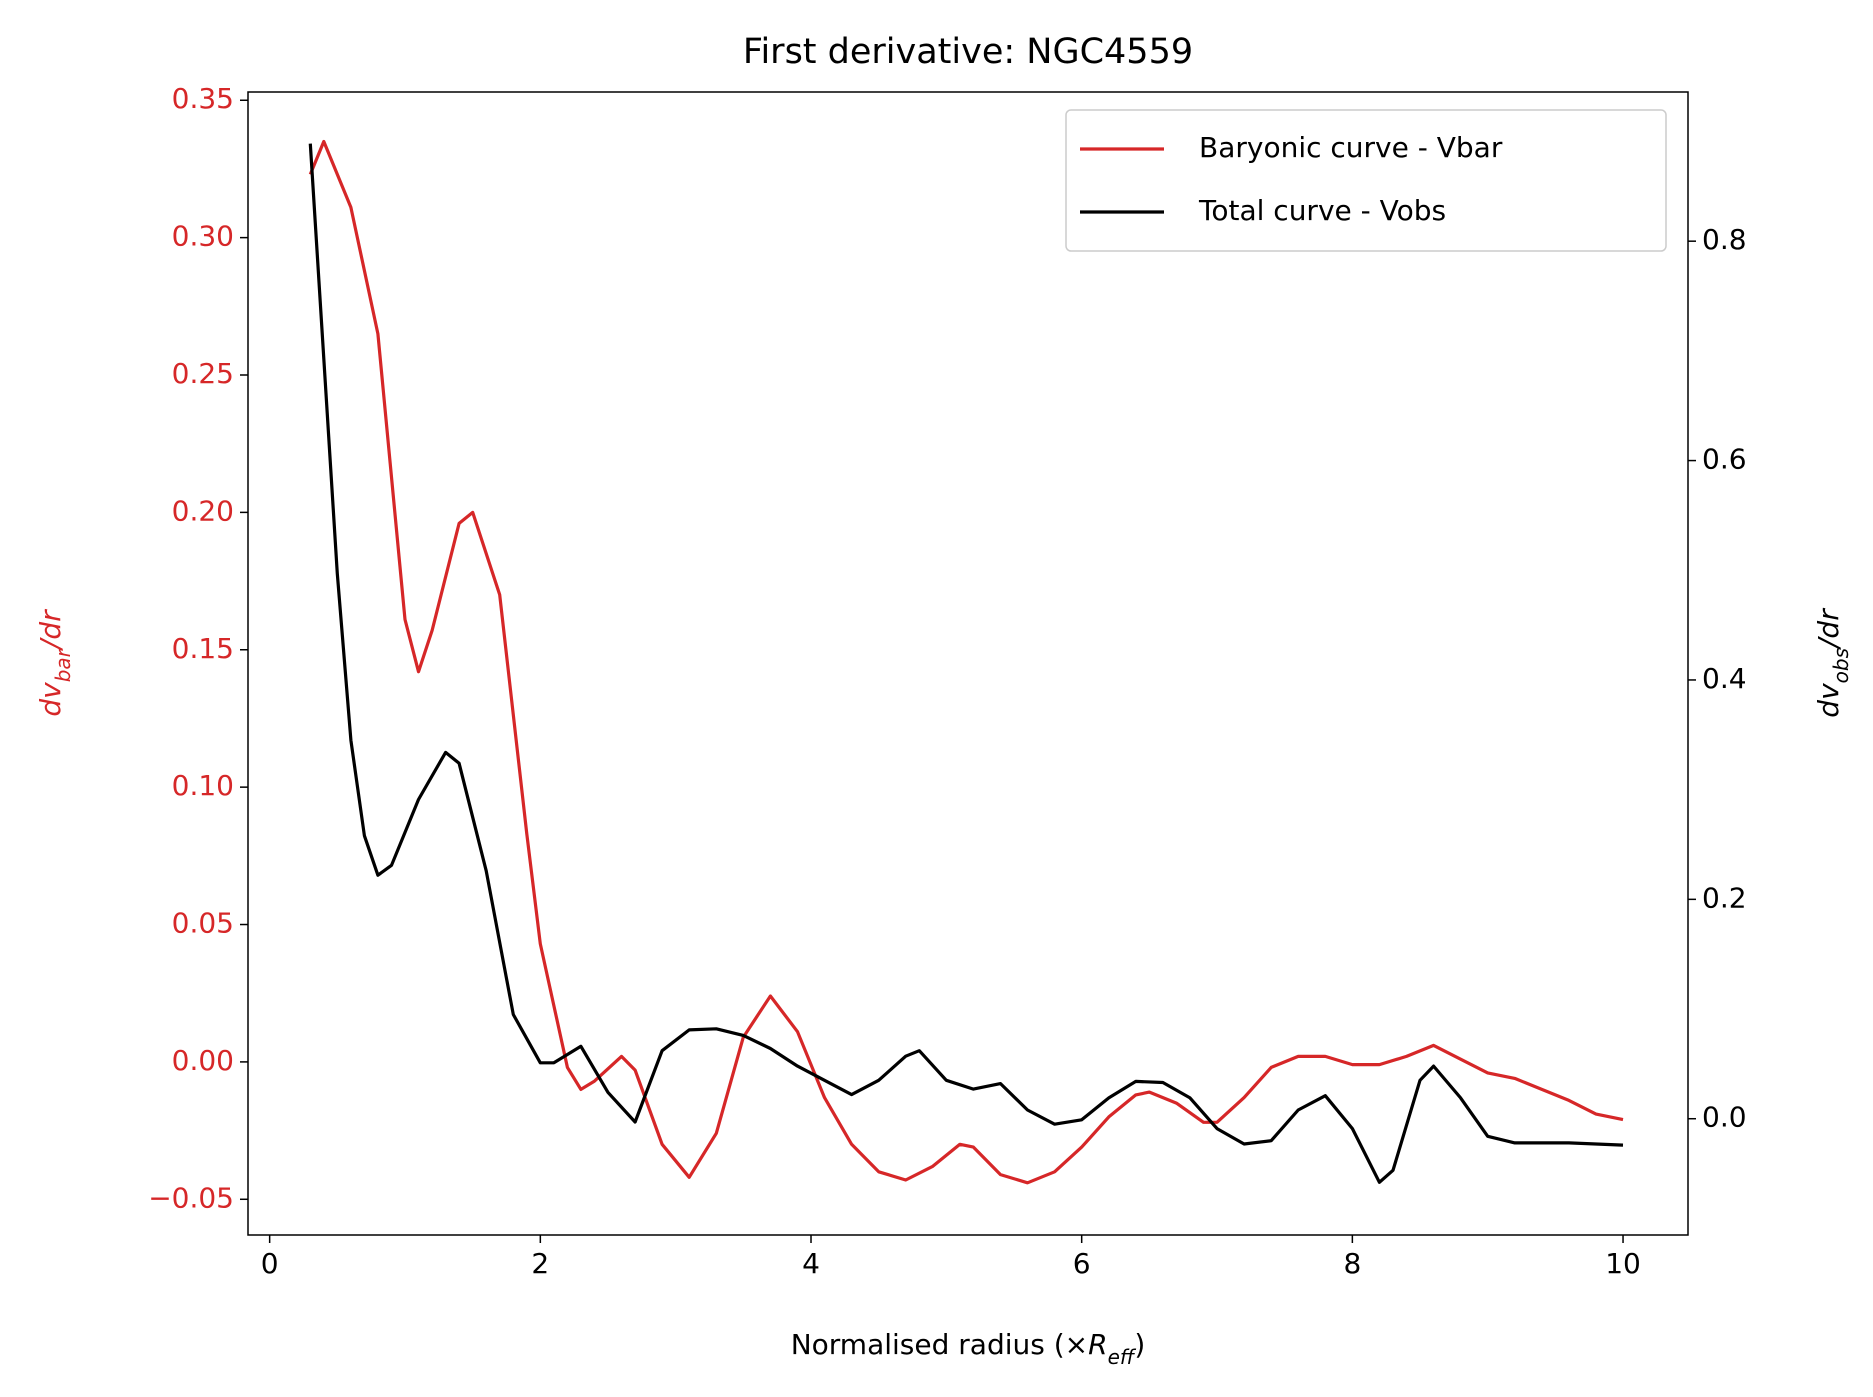 This screenshot has height=1397, width=1873. Describe the element at coordinates (203, 1060) in the screenshot. I see `y-tick-label: 0.00` at that location.